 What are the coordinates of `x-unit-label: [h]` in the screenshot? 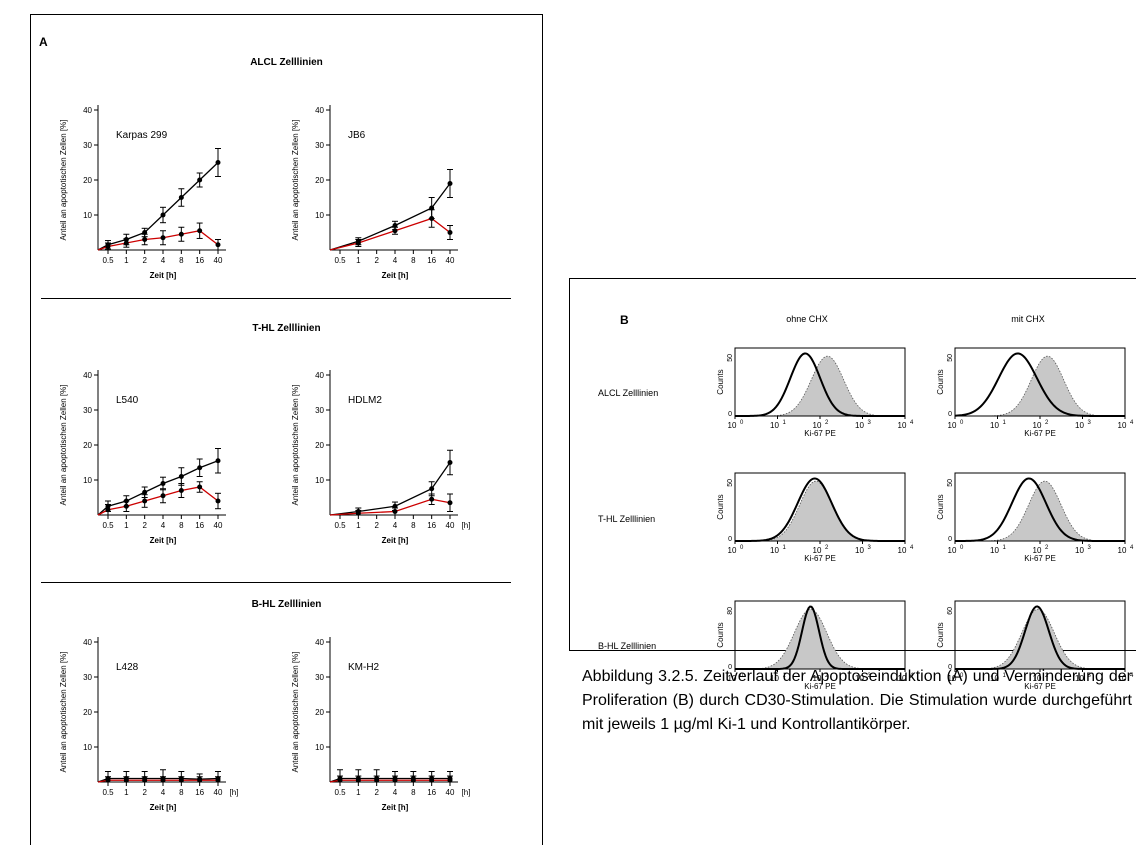 It's located at (466, 792).